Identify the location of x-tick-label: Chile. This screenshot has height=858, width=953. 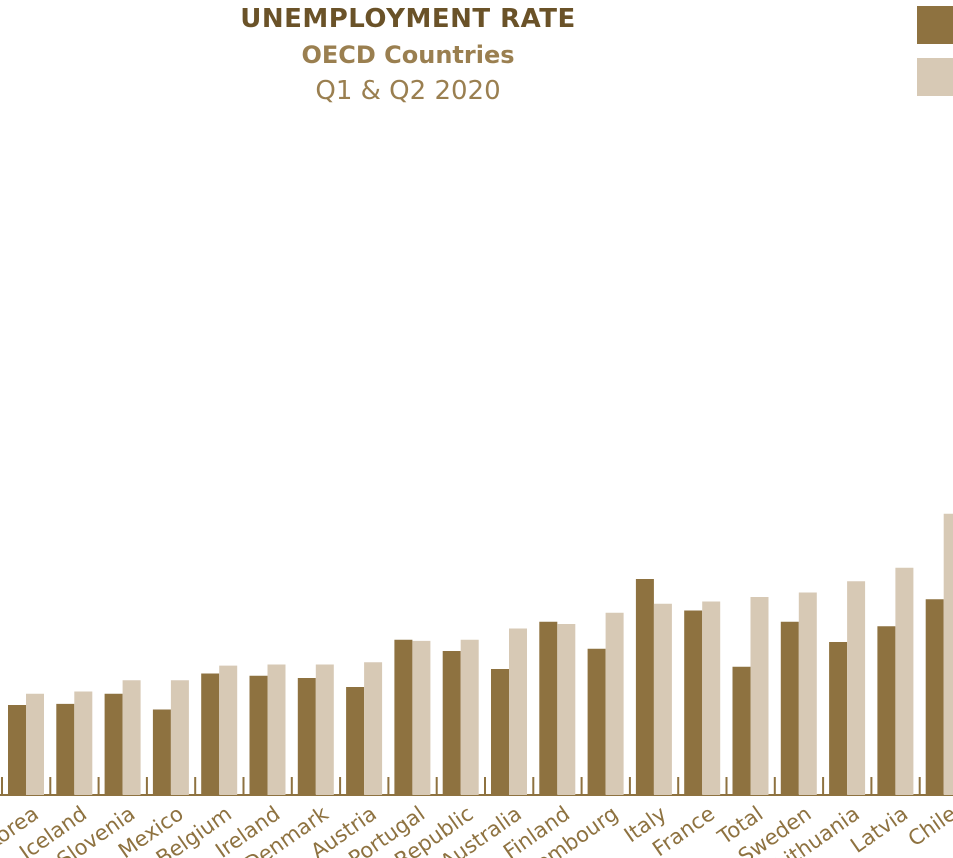
(928, 826).